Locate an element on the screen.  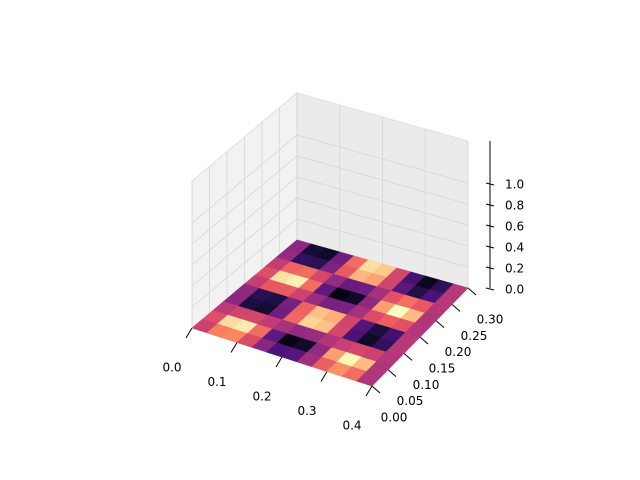
x-tick-label: 0.2 is located at coordinates (261, 397).